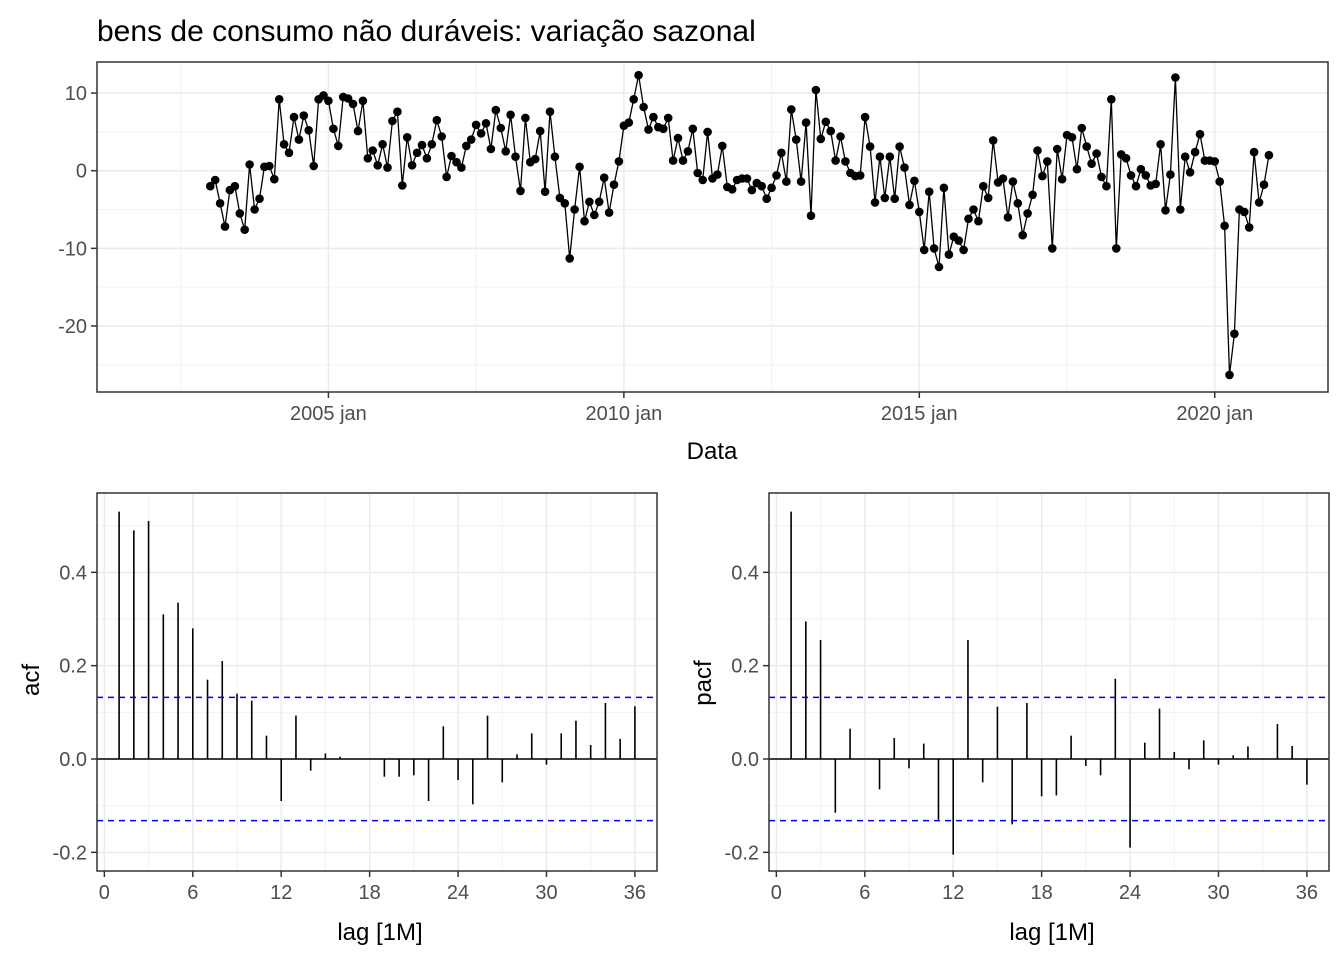  I want to click on x-tick-label: 0, so click(104, 893).